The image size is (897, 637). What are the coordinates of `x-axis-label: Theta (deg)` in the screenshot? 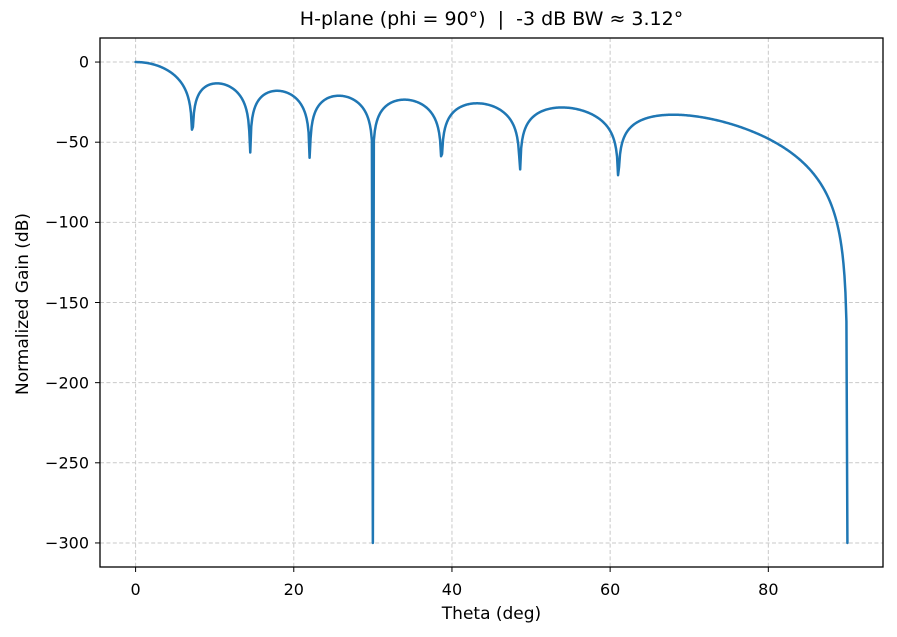 It's located at (491, 614).